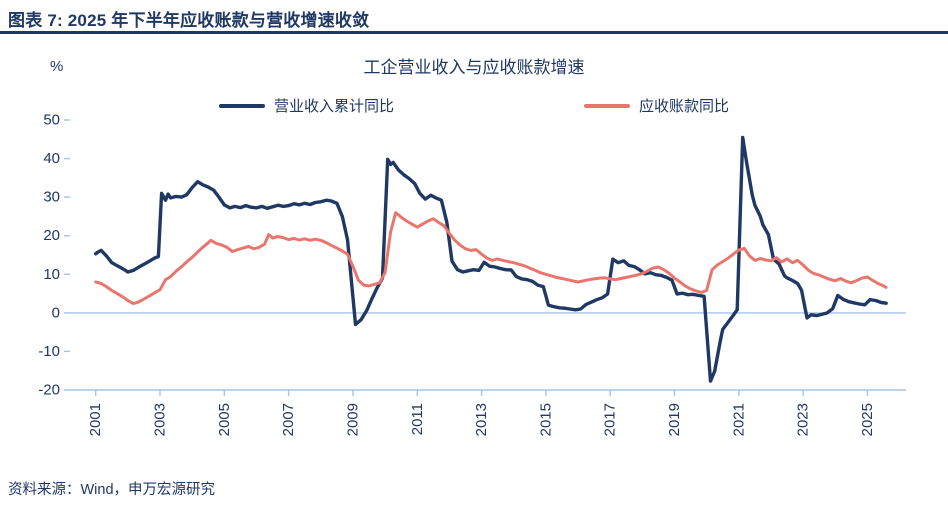 The height and width of the screenshot is (507, 948). I want to click on x-tick-label: 2005, so click(224, 419).